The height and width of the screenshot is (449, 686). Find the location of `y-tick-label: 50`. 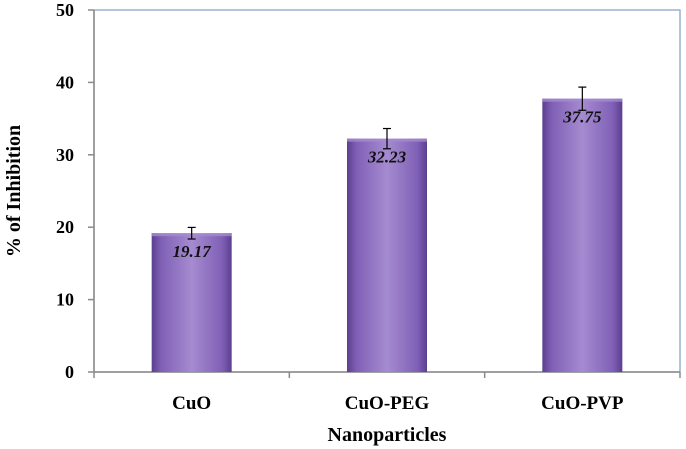

y-tick-label: 50 is located at coordinates (65, 10).